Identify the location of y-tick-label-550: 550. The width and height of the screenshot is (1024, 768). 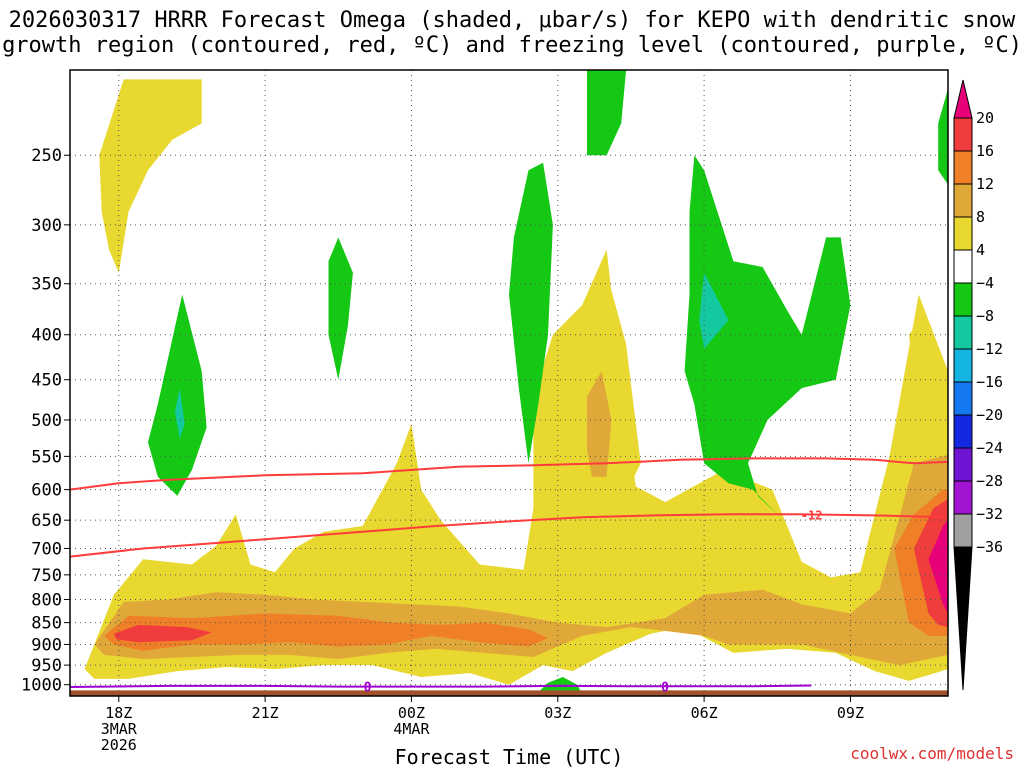
(46, 457).